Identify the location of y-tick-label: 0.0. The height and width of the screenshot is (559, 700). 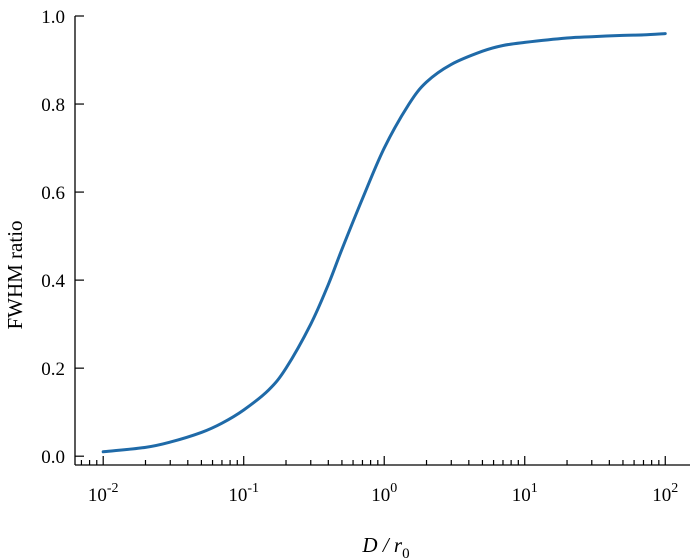
(53, 457).